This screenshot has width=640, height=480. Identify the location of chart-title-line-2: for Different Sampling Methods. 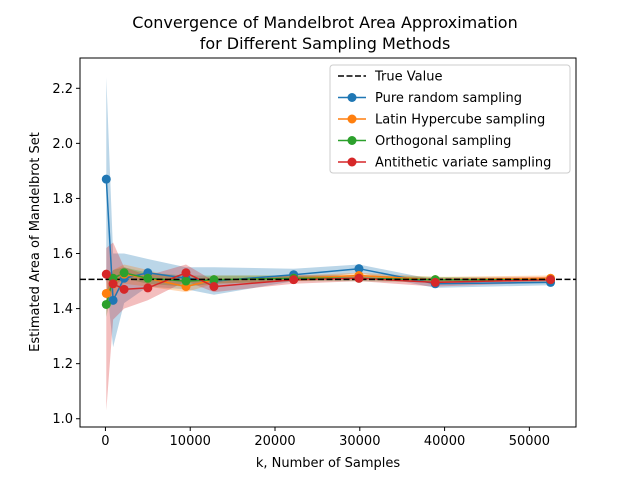
(325, 43).